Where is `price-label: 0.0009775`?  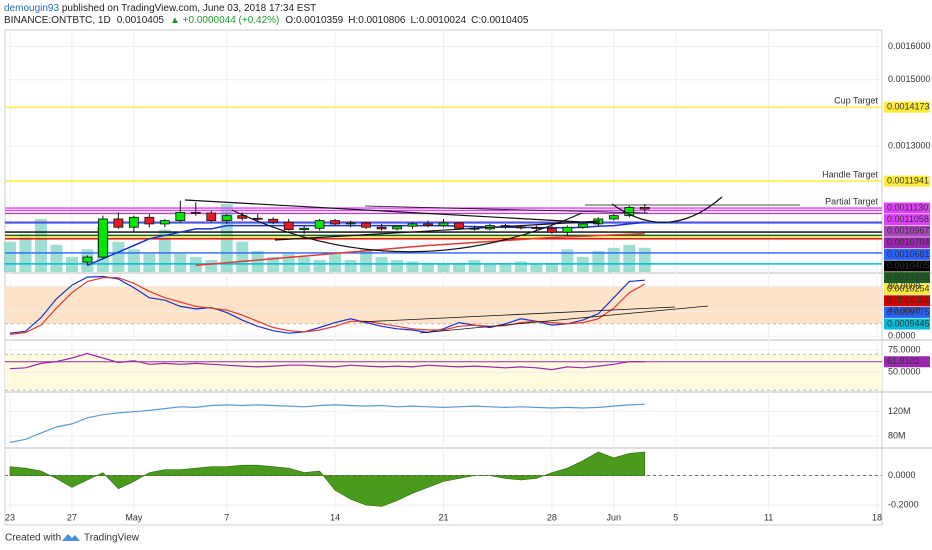
price-label: 0.0009775 is located at coordinates (908, 312).